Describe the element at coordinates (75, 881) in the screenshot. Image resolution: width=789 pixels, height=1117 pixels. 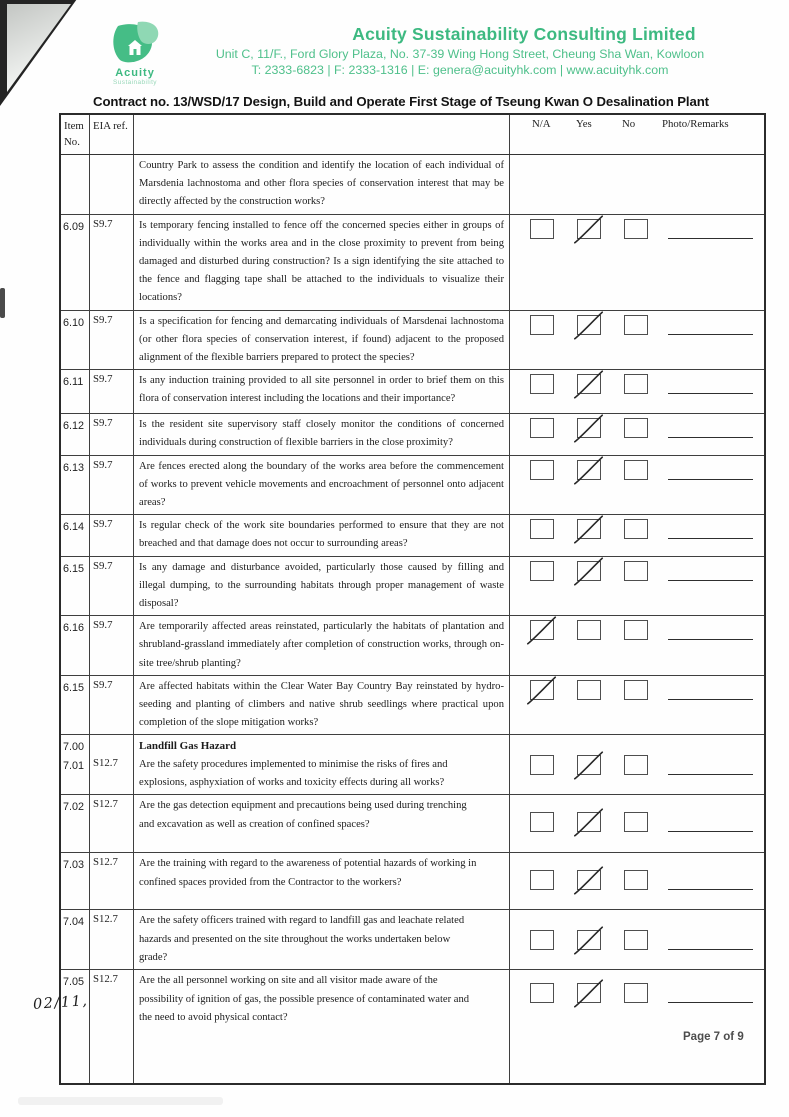
I see `item-no-cell: 7.03` at that location.